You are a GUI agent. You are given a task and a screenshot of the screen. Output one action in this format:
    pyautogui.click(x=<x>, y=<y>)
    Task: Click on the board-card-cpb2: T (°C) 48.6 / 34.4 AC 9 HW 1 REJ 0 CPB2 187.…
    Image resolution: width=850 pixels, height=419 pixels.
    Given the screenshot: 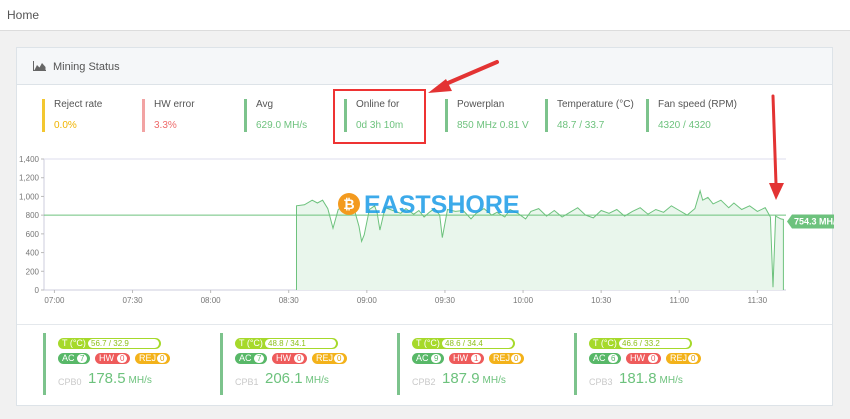 What is the action you would take?
    pyautogui.click(x=472, y=364)
    